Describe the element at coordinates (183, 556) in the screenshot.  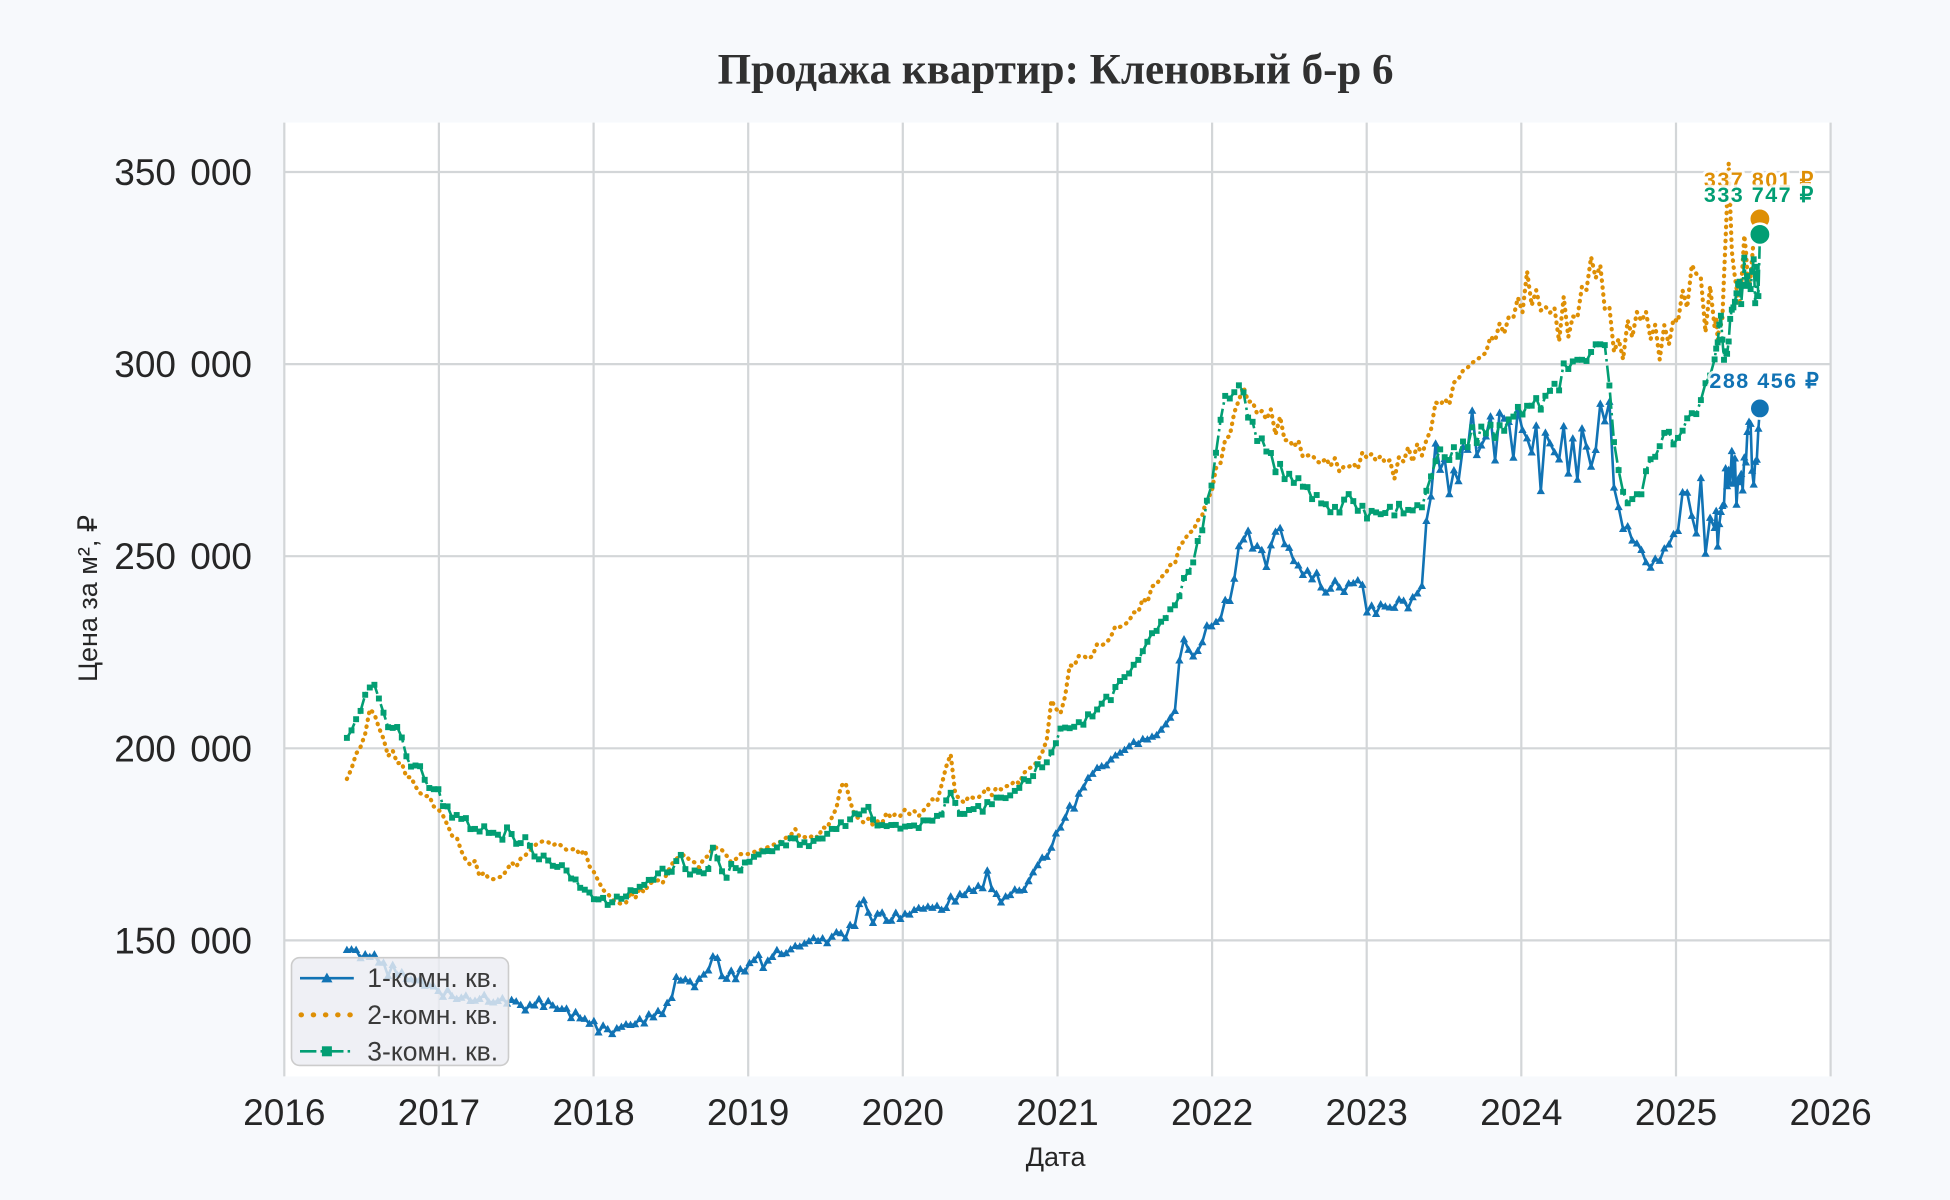
I see `svg-text: 250 000` at that location.